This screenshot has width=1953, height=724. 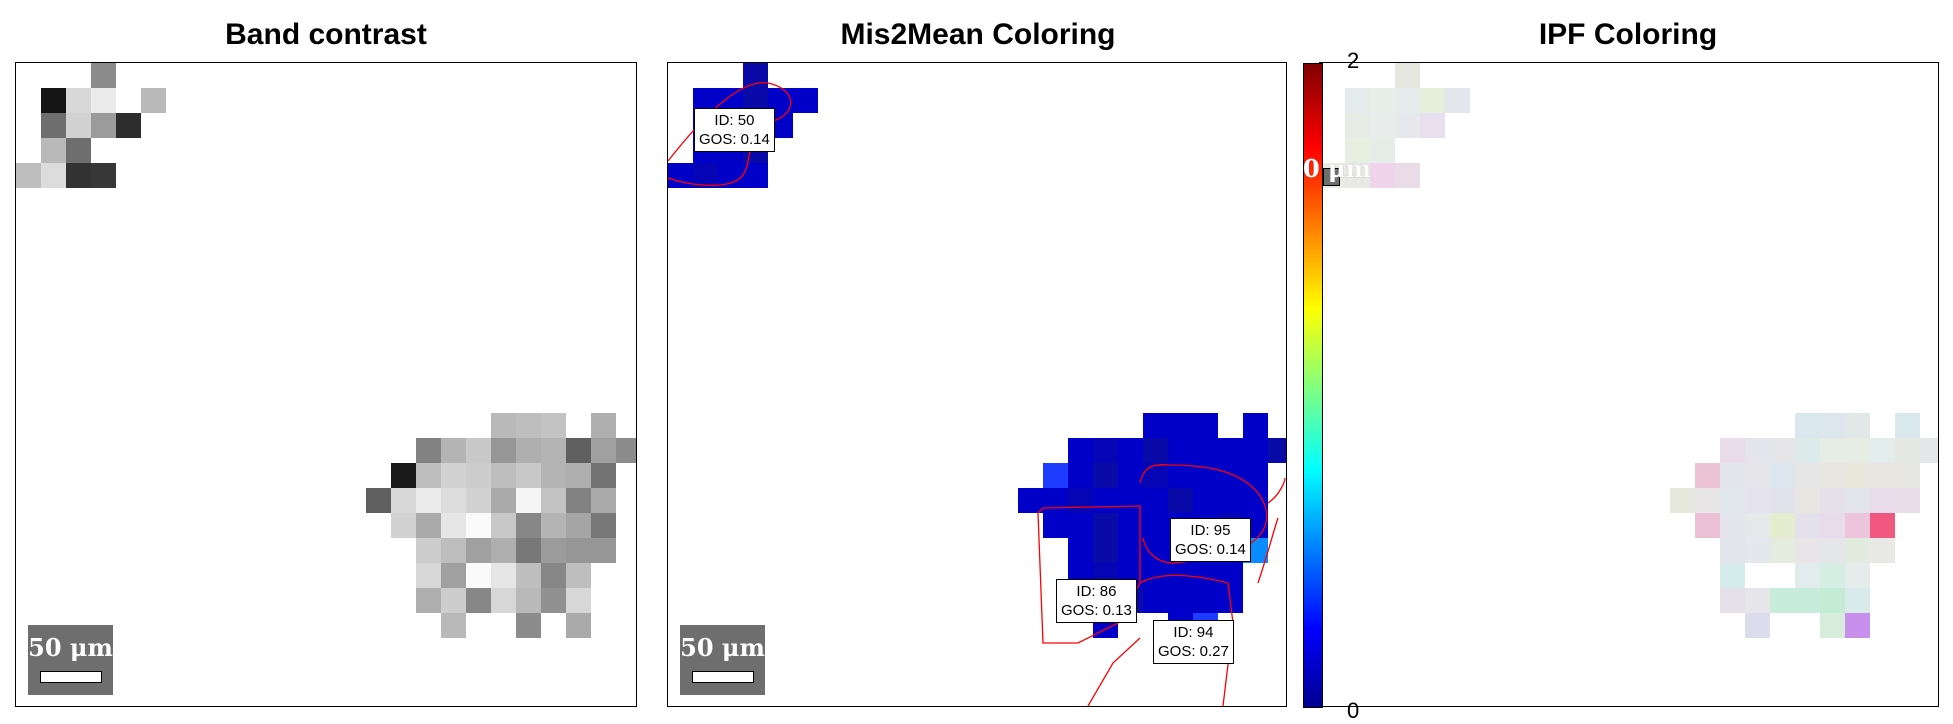 I want to click on overlap-scalebar-label: 0 μm, so click(x=1337, y=168).